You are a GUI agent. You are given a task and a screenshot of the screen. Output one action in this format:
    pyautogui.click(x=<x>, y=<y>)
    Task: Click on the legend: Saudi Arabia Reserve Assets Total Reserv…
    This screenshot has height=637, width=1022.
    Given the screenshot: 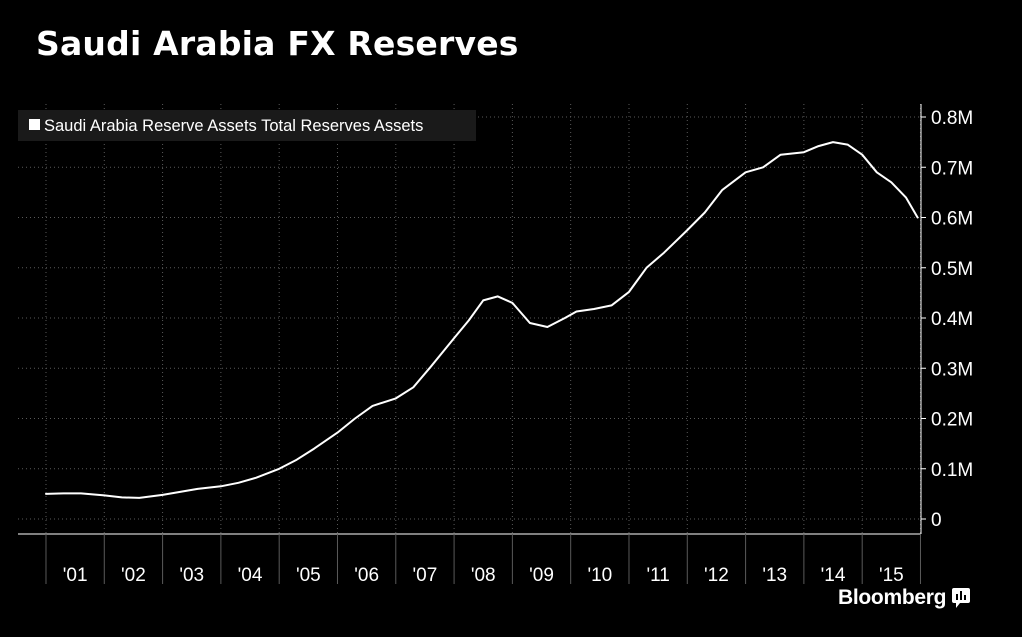 What is the action you would take?
    pyautogui.click(x=247, y=125)
    